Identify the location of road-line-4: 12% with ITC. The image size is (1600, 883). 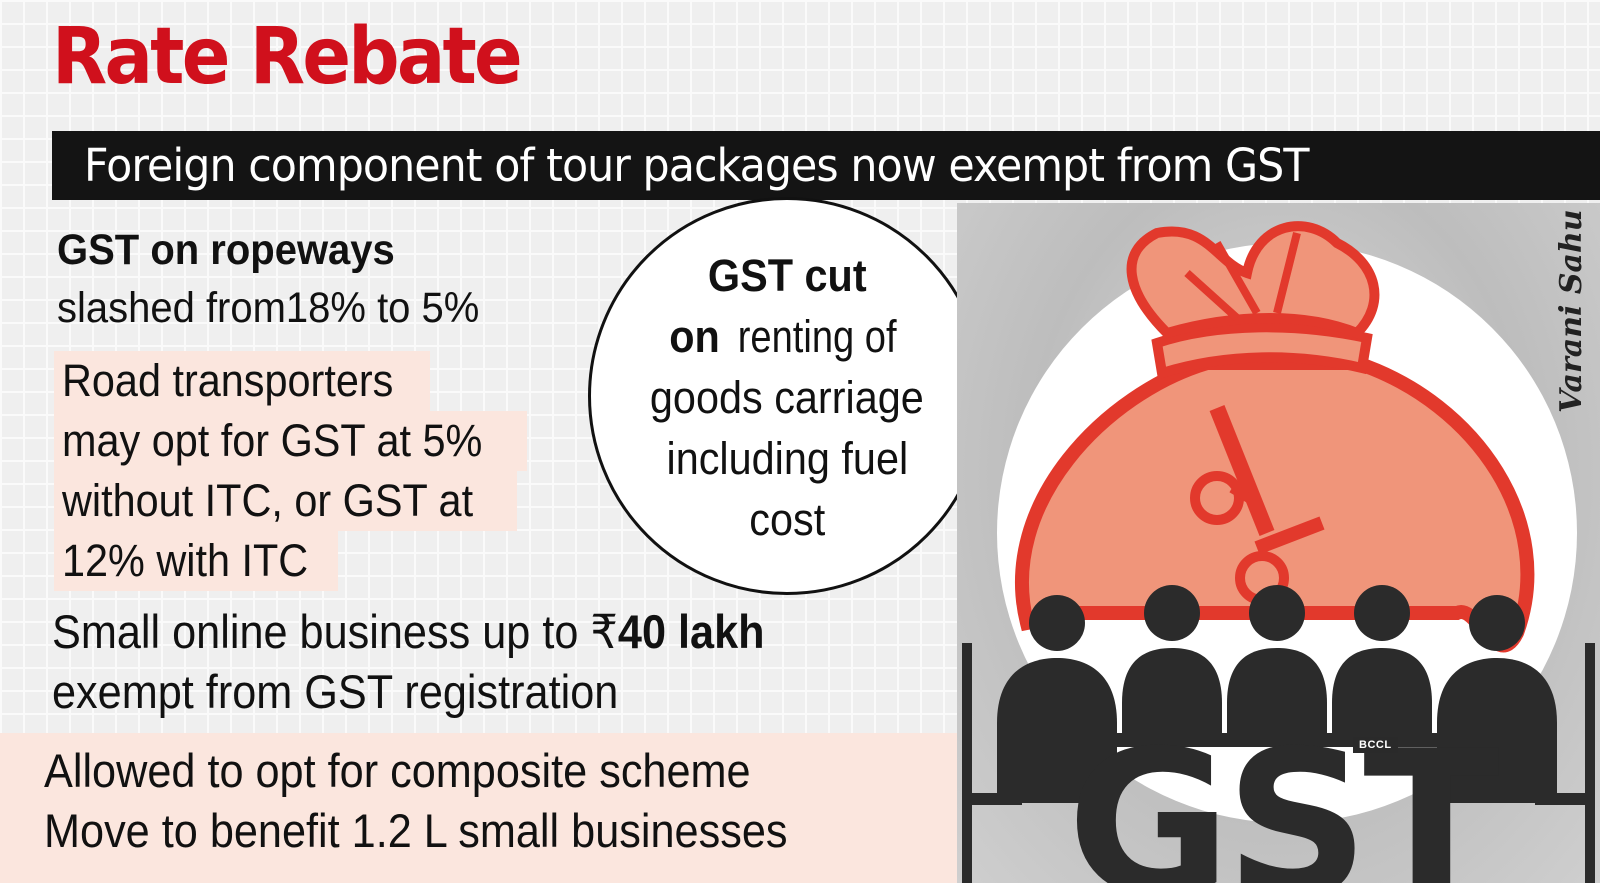
(196, 561).